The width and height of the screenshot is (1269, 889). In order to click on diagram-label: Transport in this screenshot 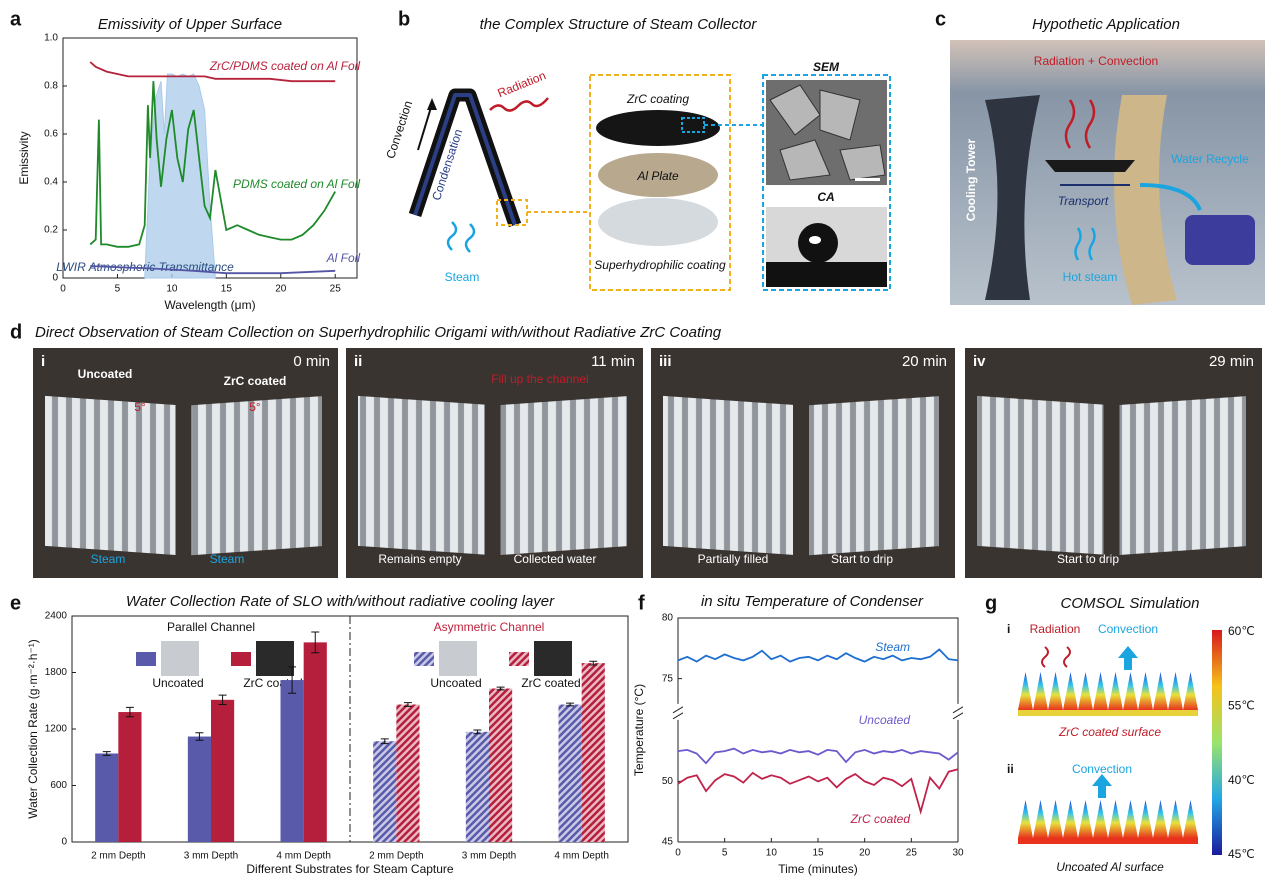, I will do `click(1083, 201)`.